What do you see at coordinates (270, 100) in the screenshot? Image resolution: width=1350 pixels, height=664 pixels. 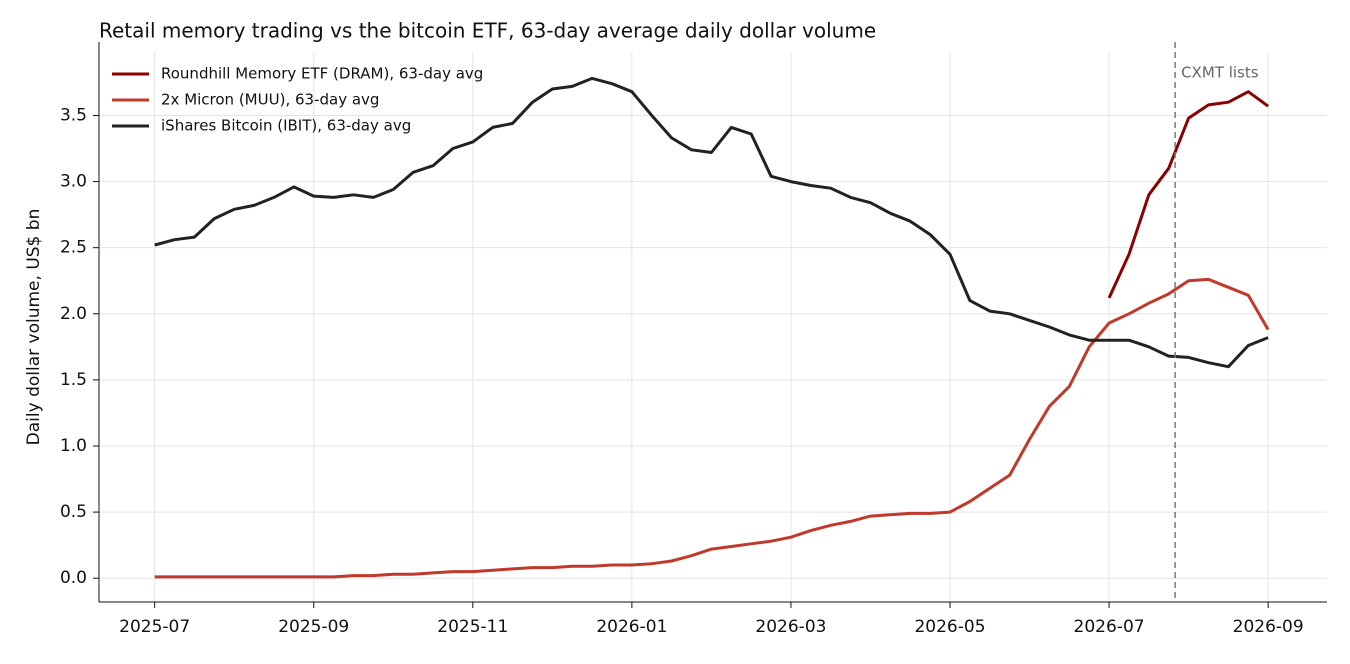 I see `legend-label: 2x Micron (MUU), 63-day avg` at bounding box center [270, 100].